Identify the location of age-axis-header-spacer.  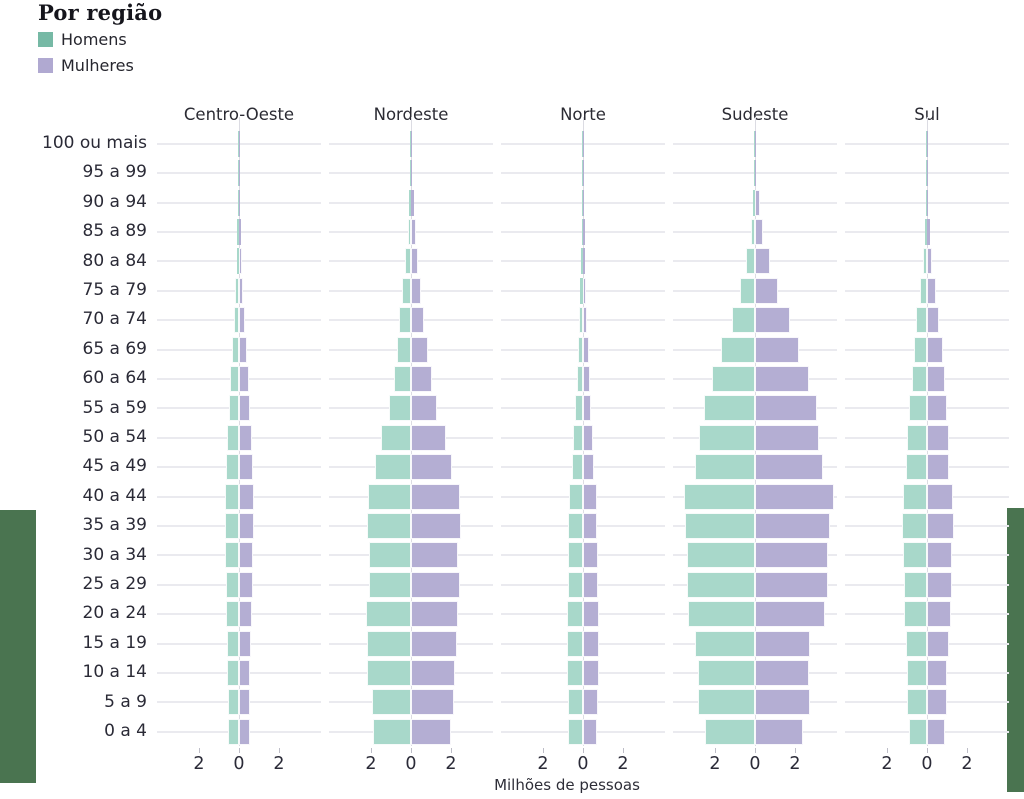
(78, 114).